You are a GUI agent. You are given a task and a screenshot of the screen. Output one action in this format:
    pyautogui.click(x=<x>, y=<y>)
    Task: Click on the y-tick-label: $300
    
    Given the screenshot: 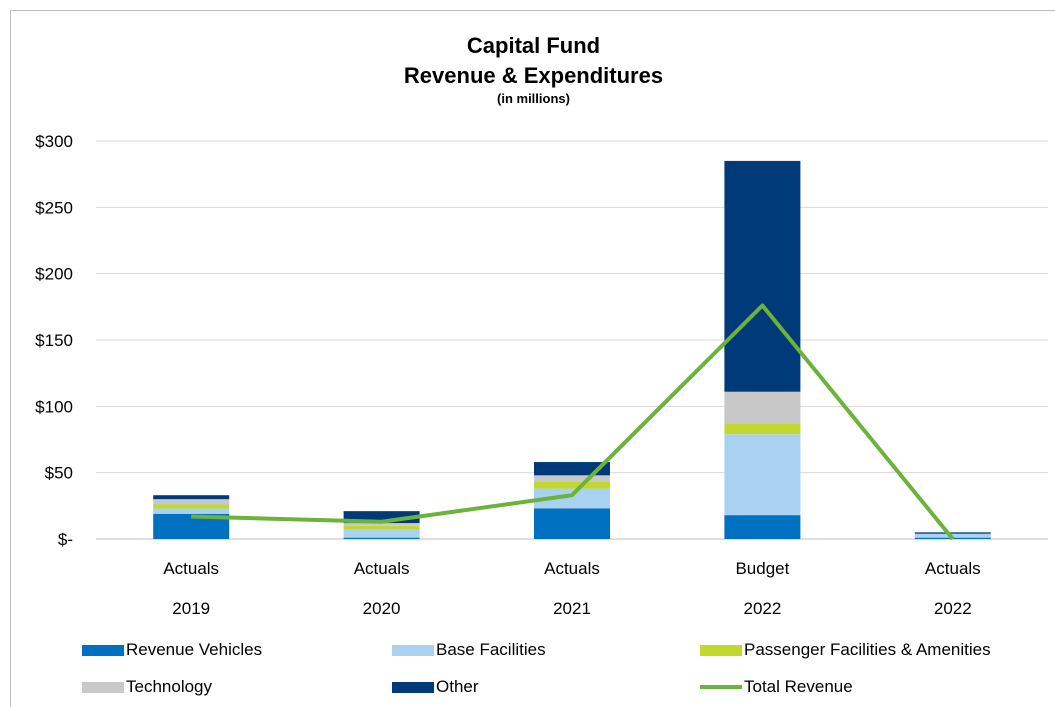 What is the action you would take?
    pyautogui.click(x=54, y=141)
    